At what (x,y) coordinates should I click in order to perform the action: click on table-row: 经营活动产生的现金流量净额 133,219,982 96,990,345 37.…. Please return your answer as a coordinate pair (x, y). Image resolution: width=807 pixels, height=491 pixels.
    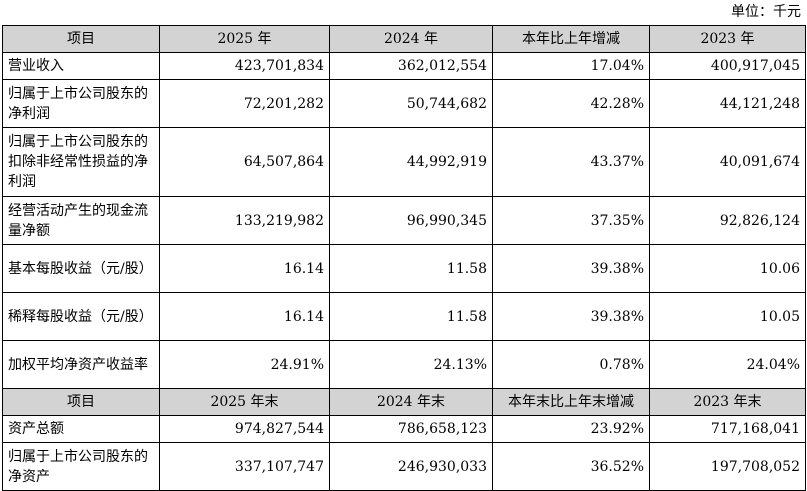
    Looking at the image, I should click on (404, 220).